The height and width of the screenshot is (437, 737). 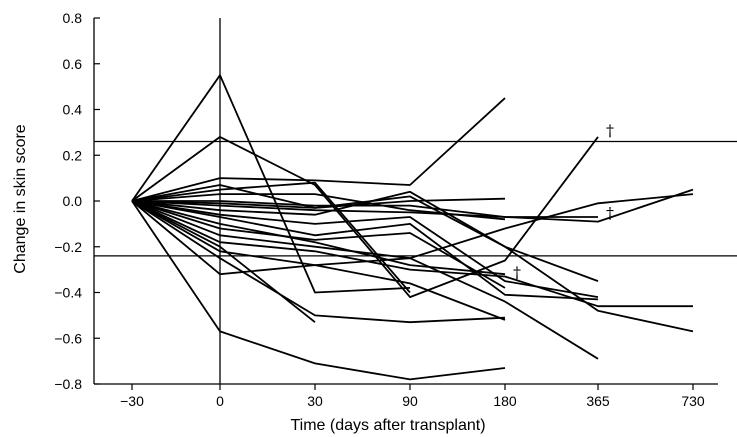 I want to click on y-axis-label: Change in skin score, so click(x=20, y=199).